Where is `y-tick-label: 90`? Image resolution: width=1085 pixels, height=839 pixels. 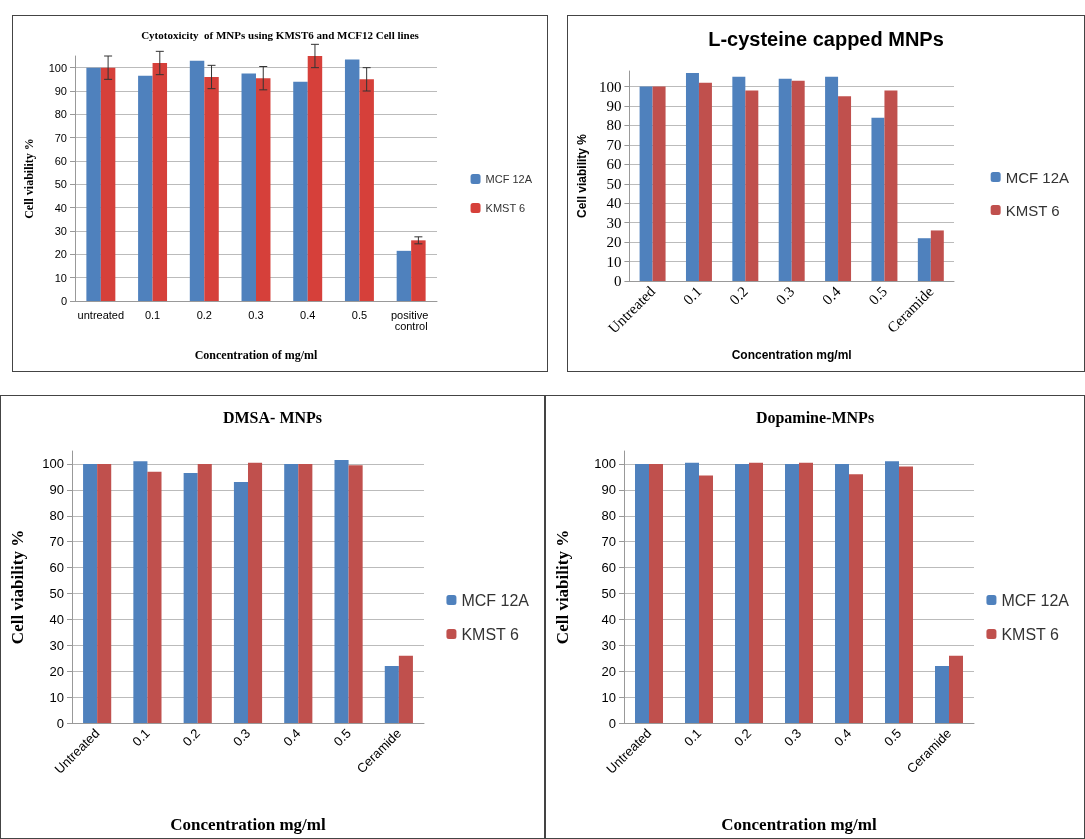 y-tick-label: 90 is located at coordinates (56, 490).